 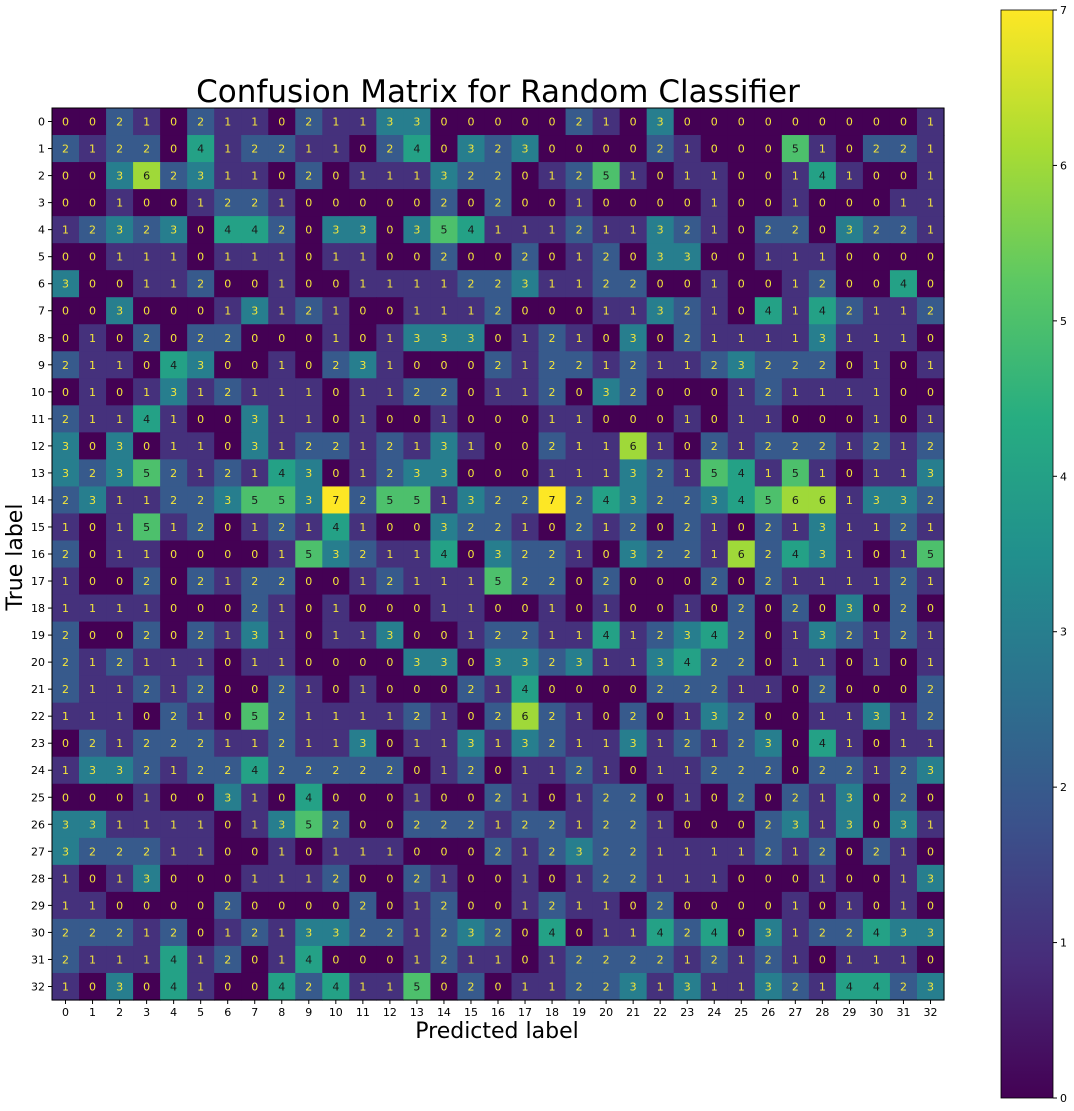 What do you see at coordinates (173, 959) in the screenshot?
I see `cell-value-label: 4` at bounding box center [173, 959].